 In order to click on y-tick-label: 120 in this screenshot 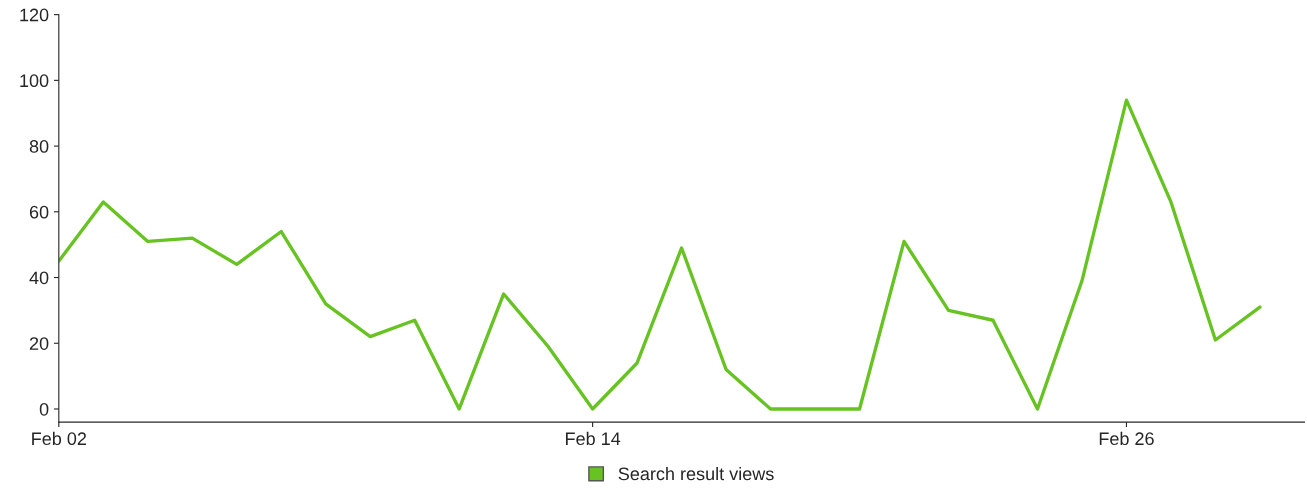, I will do `click(34, 15)`.